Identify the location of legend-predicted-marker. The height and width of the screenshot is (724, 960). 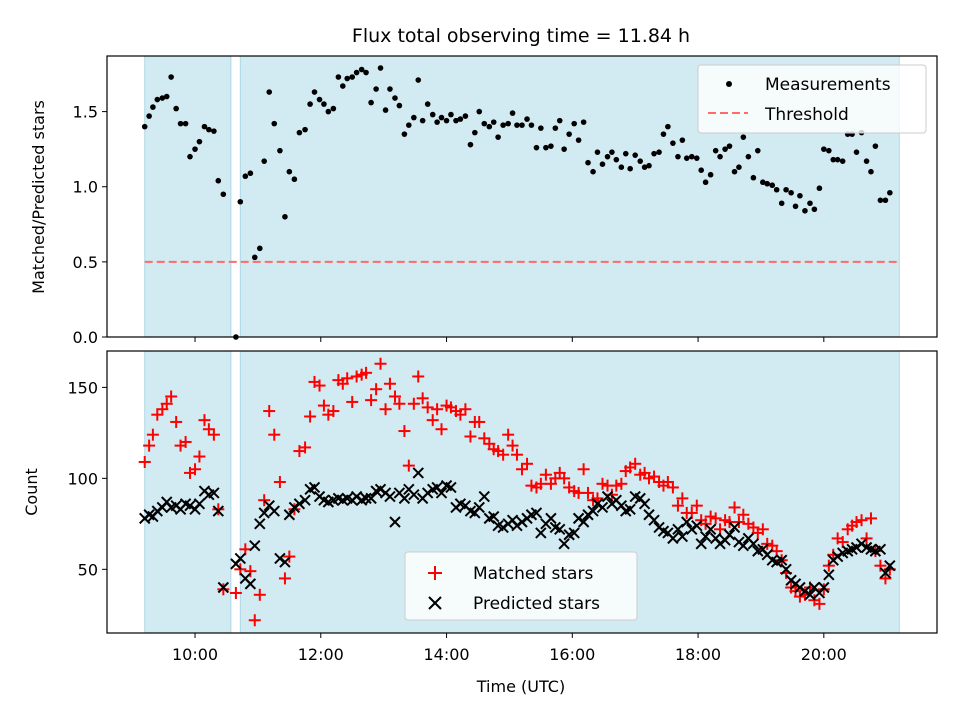
(435, 603).